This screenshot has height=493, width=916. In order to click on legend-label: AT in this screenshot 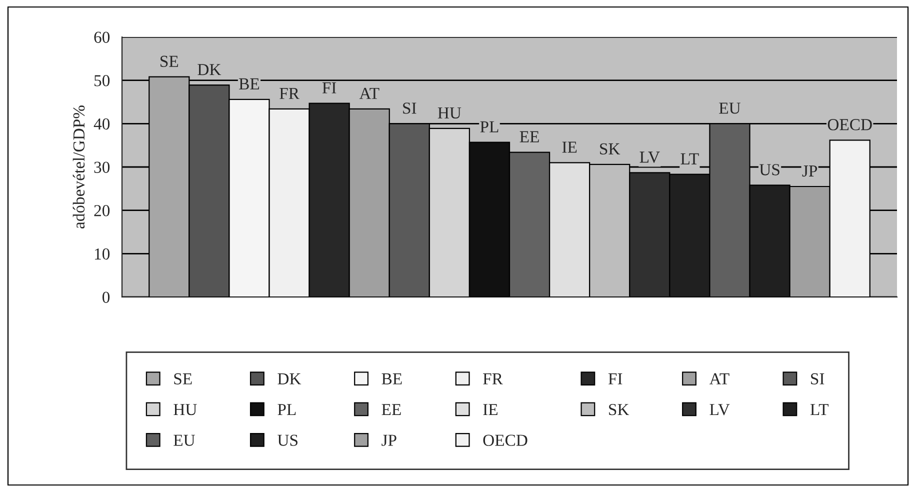, I will do `click(719, 378)`.